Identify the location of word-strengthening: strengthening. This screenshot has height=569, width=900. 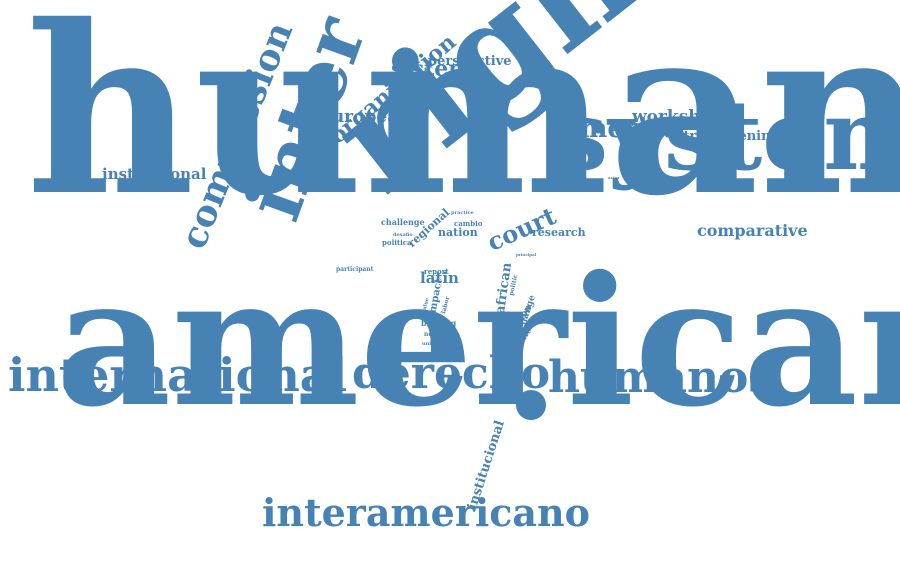
(728, 136).